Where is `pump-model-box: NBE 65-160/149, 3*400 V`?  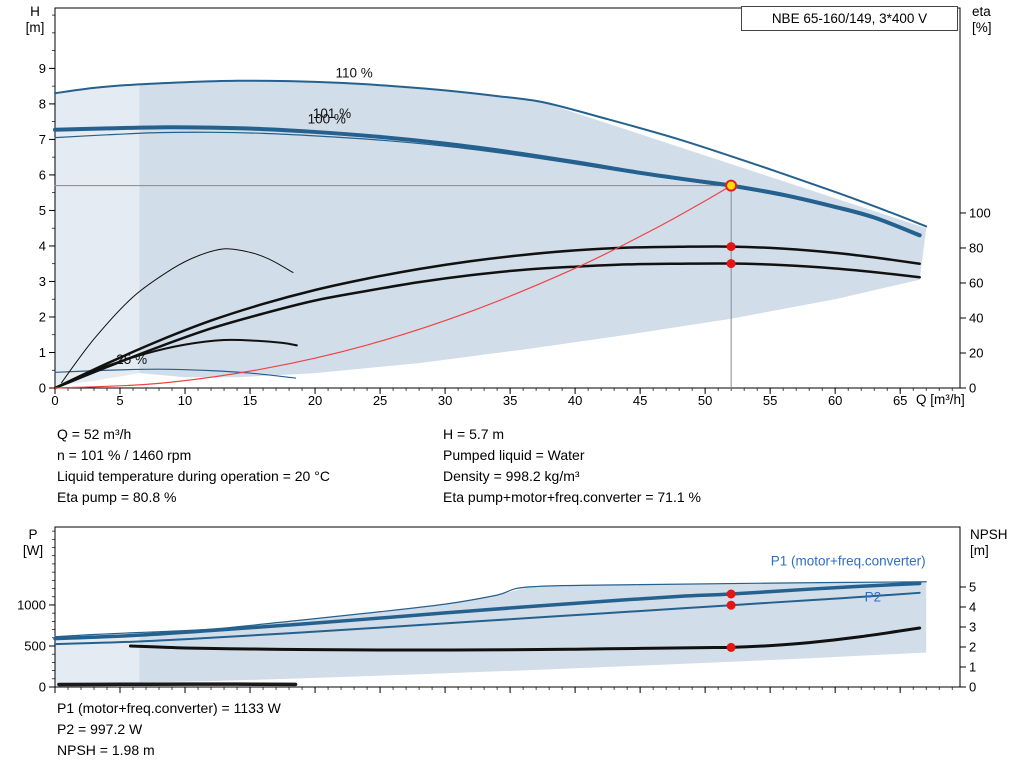 pump-model-box: NBE 65-160/149, 3*400 V is located at coordinates (849, 18).